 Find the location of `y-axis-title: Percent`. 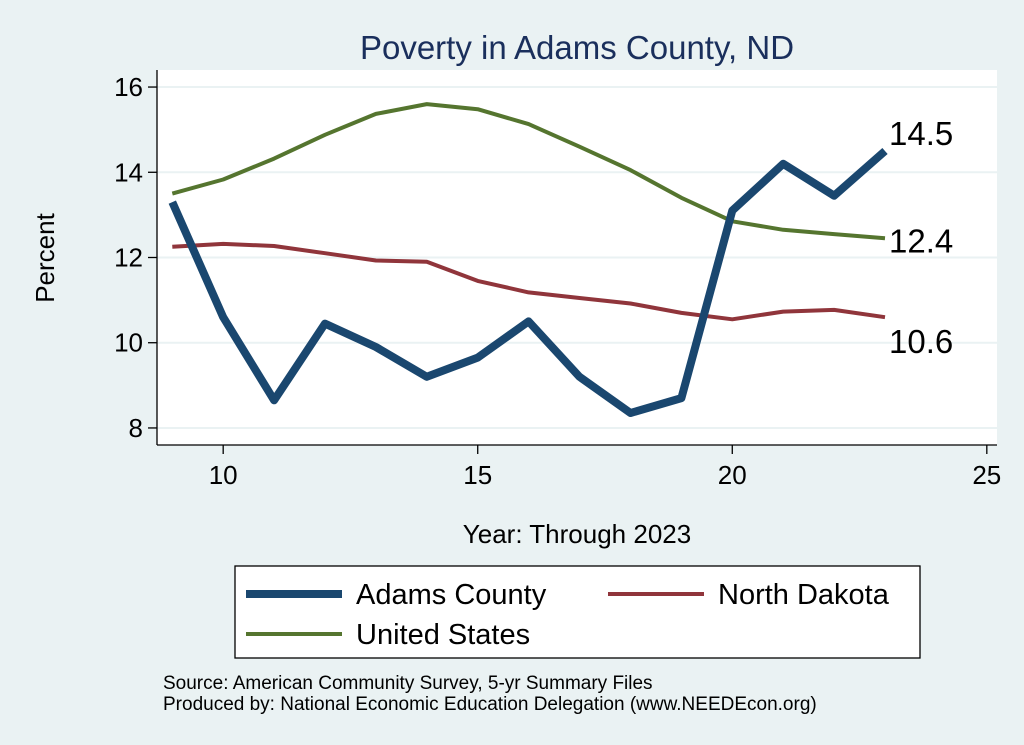

y-axis-title: Percent is located at coordinates (45, 257).